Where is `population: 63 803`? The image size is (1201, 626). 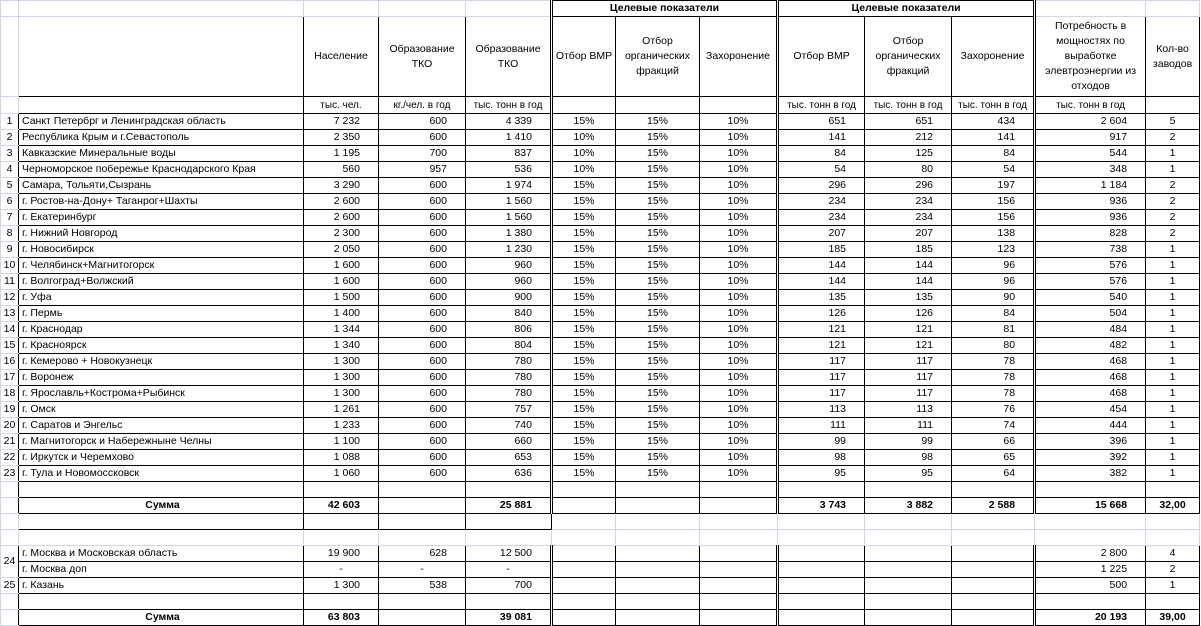
population: 63 803 is located at coordinates (341, 617).